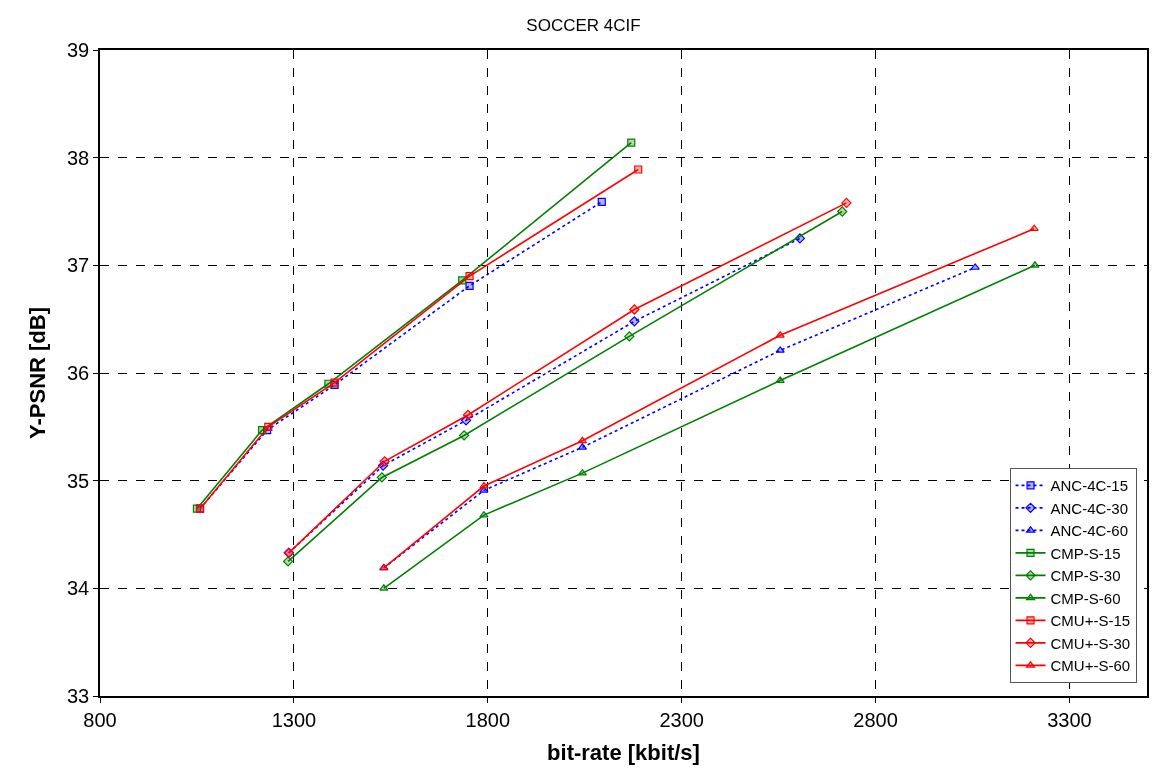  Describe the element at coordinates (875, 719) in the screenshot. I see `x-tick-label: 2800` at that location.